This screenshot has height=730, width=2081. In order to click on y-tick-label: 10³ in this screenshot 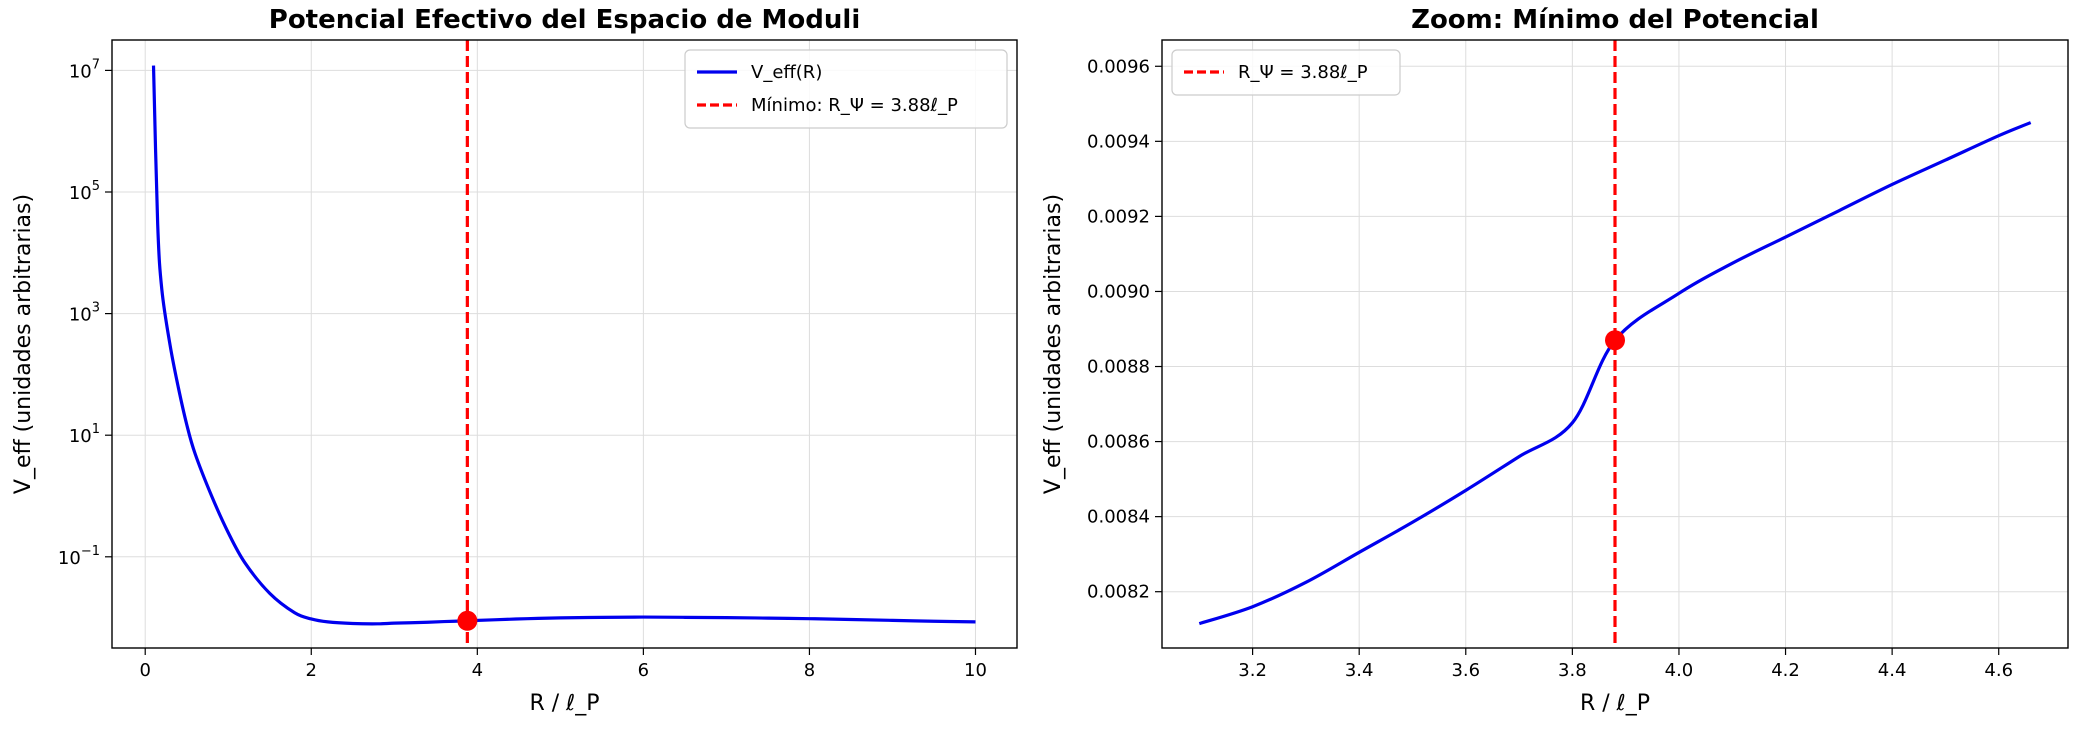, I will do `click(84, 313)`.